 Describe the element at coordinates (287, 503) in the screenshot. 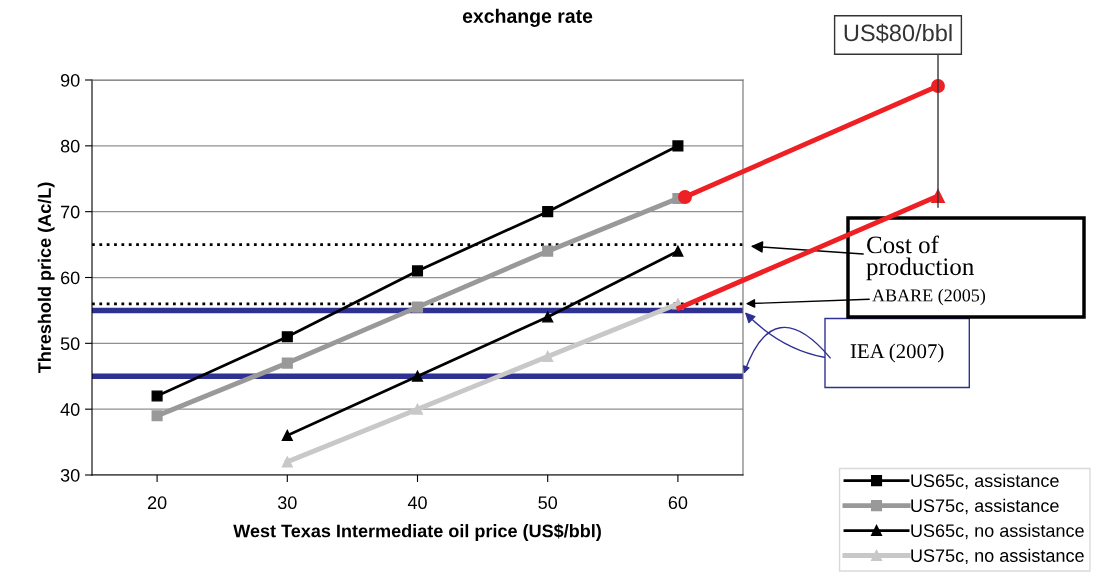

I see `x-tick-label: 30` at that location.